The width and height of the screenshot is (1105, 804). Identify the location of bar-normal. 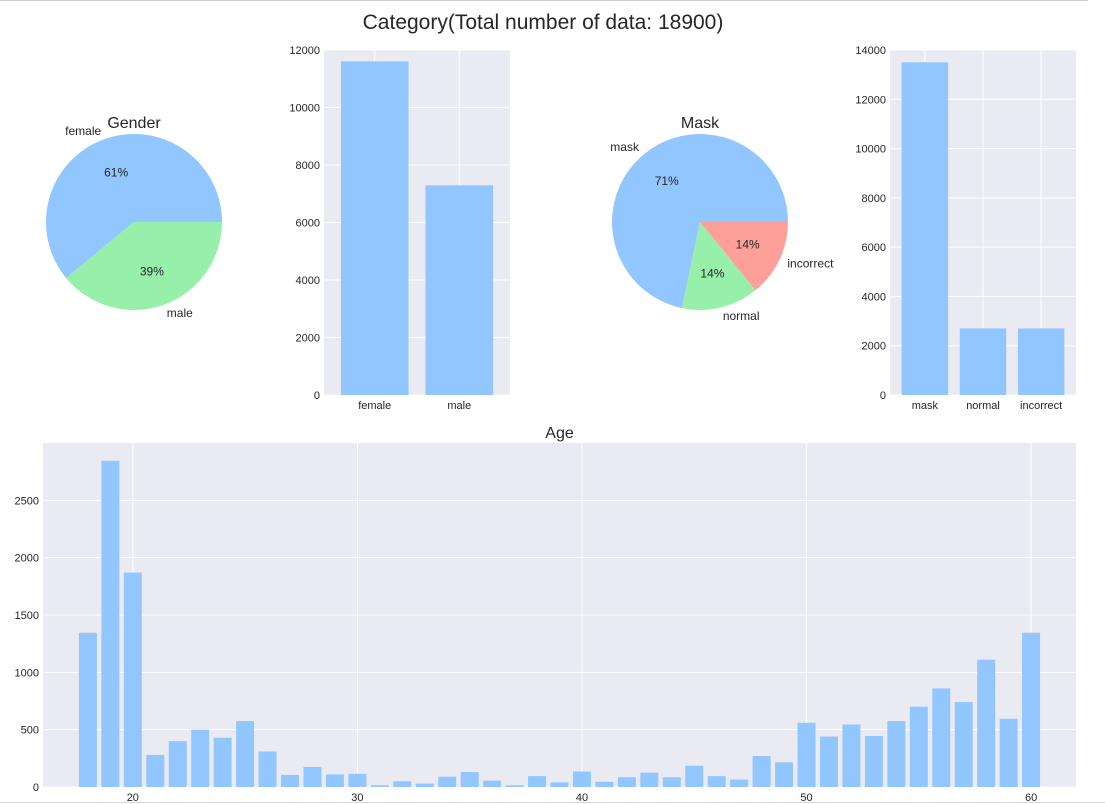
(983, 361).